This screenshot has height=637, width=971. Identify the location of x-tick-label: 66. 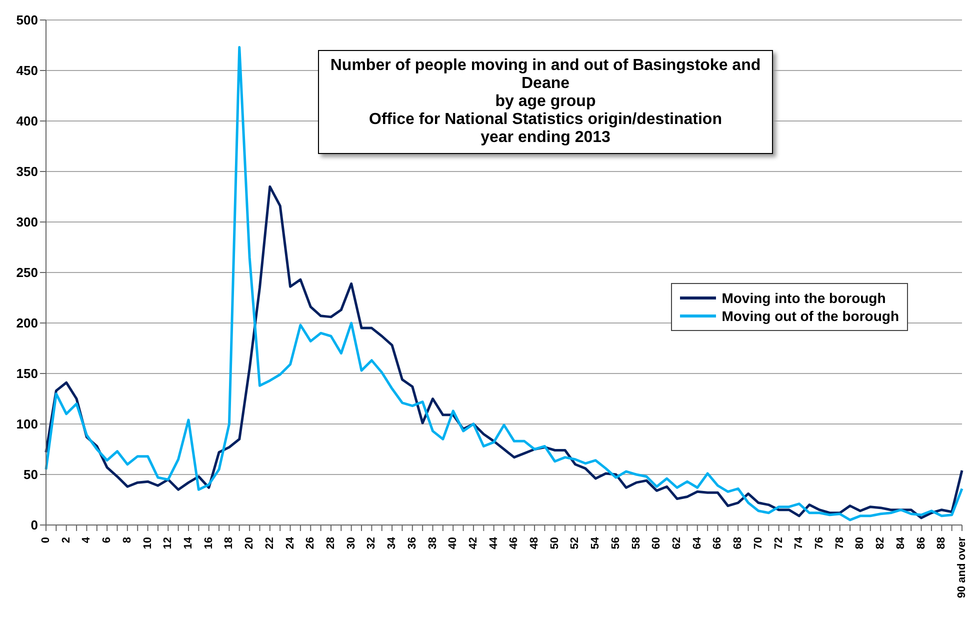
(718, 543).